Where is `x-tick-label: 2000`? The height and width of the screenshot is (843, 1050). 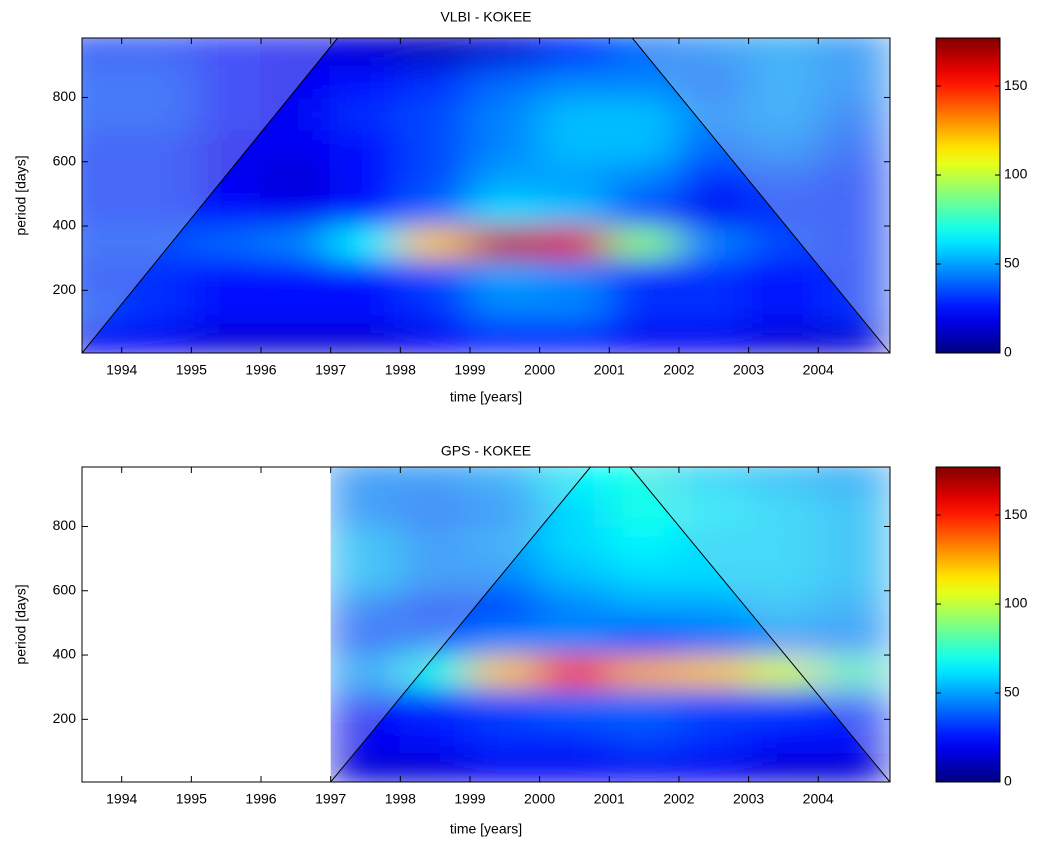 x-tick-label: 2000 is located at coordinates (539, 799).